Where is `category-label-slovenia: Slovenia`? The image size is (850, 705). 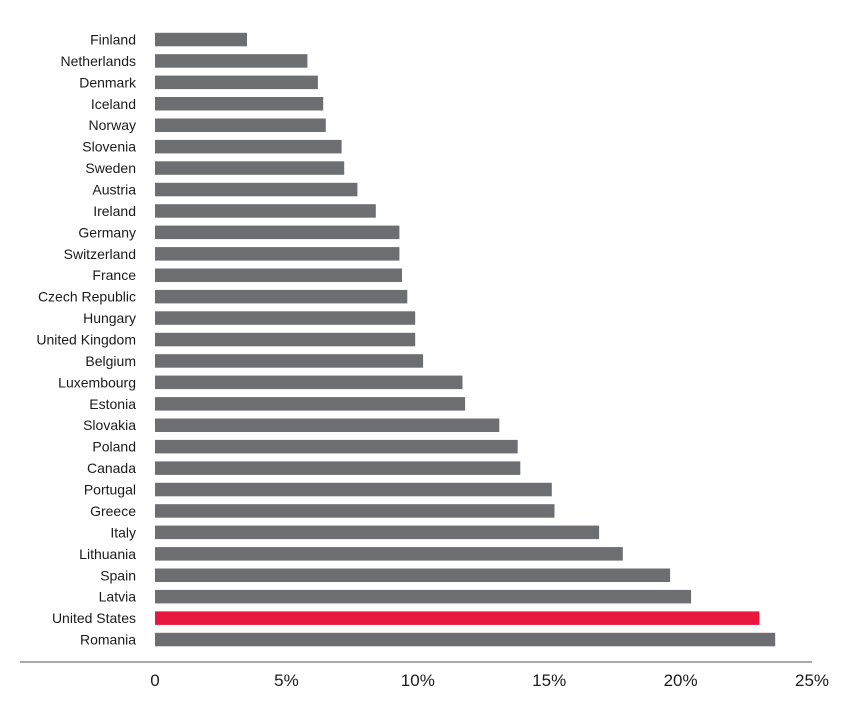 category-label-slovenia: Slovenia is located at coordinates (109, 147).